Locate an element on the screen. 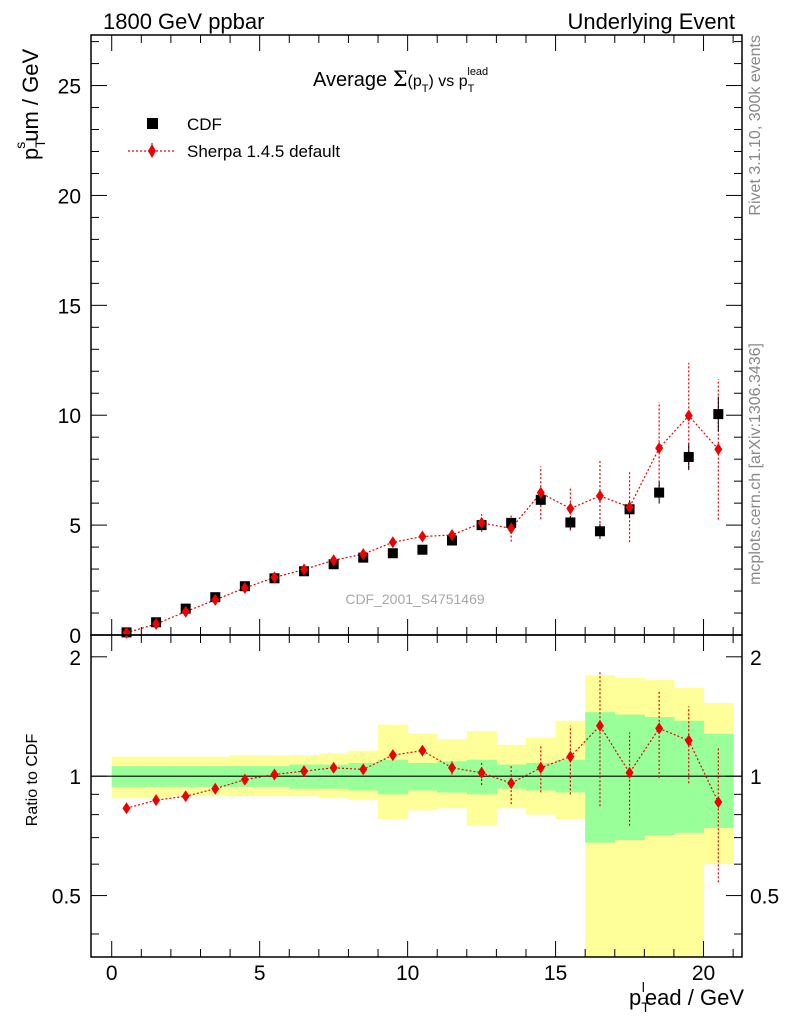 The image size is (786, 1024). uncertainty-band-inner is located at coordinates (393, 777).